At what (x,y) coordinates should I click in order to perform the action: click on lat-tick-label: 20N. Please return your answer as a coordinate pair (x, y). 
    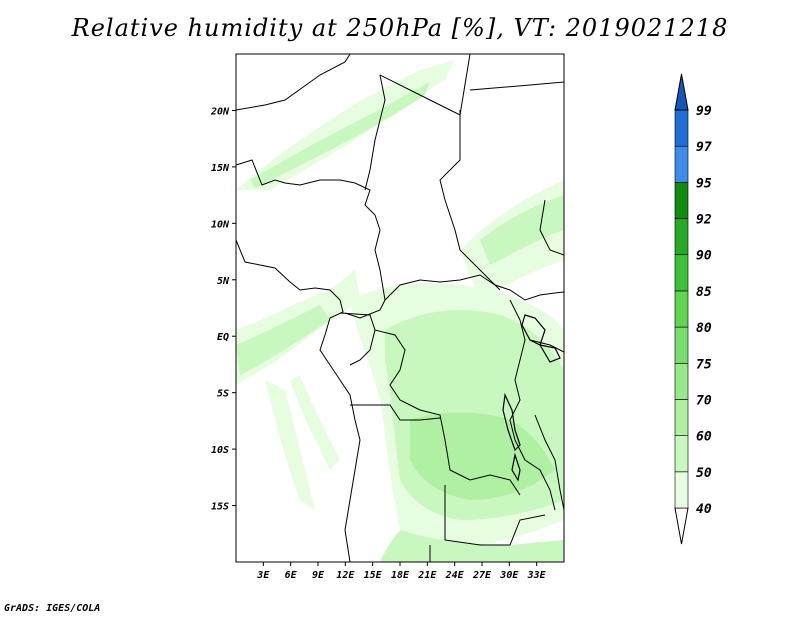
    Looking at the image, I should click on (220, 111).